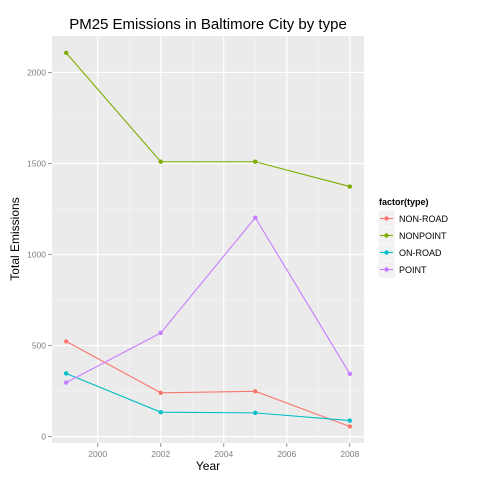 This screenshot has height=480, width=480. I want to click on legend-label-nonpoint: NONPOINT, so click(423, 236).